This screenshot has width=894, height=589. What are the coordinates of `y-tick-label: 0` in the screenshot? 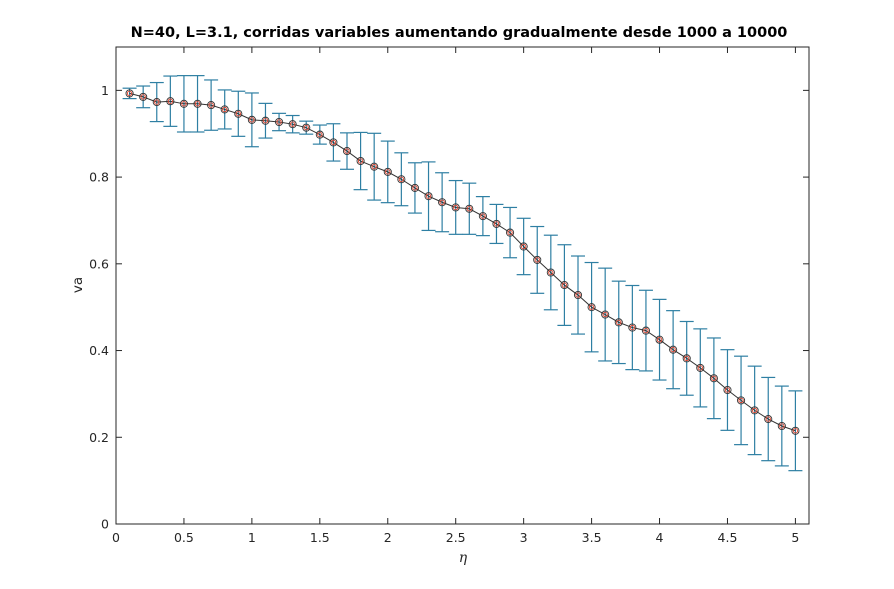 It's located at (105, 524).